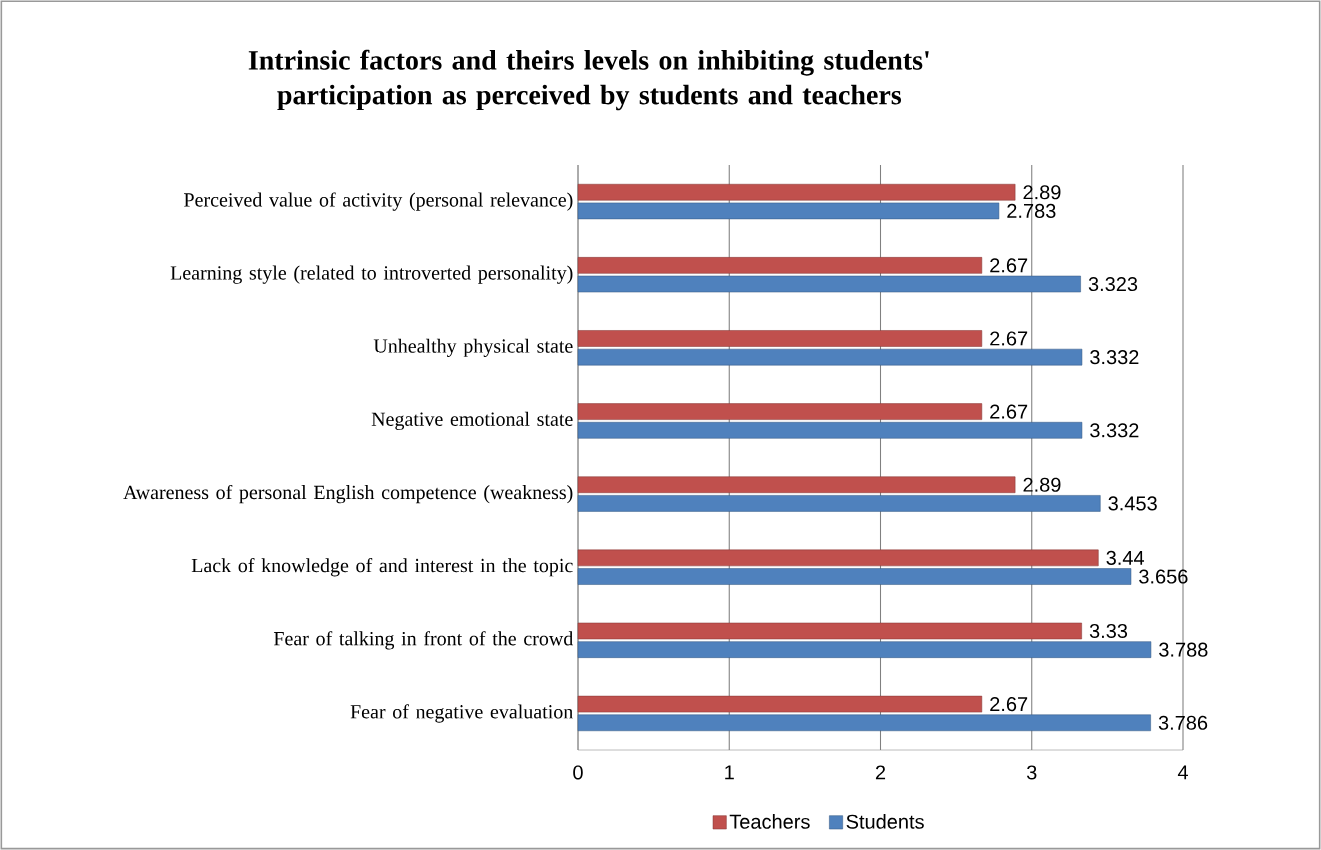 This screenshot has width=1321, height=850. Describe the element at coordinates (1113, 284) in the screenshot. I see `data-label: 3.323` at that location.